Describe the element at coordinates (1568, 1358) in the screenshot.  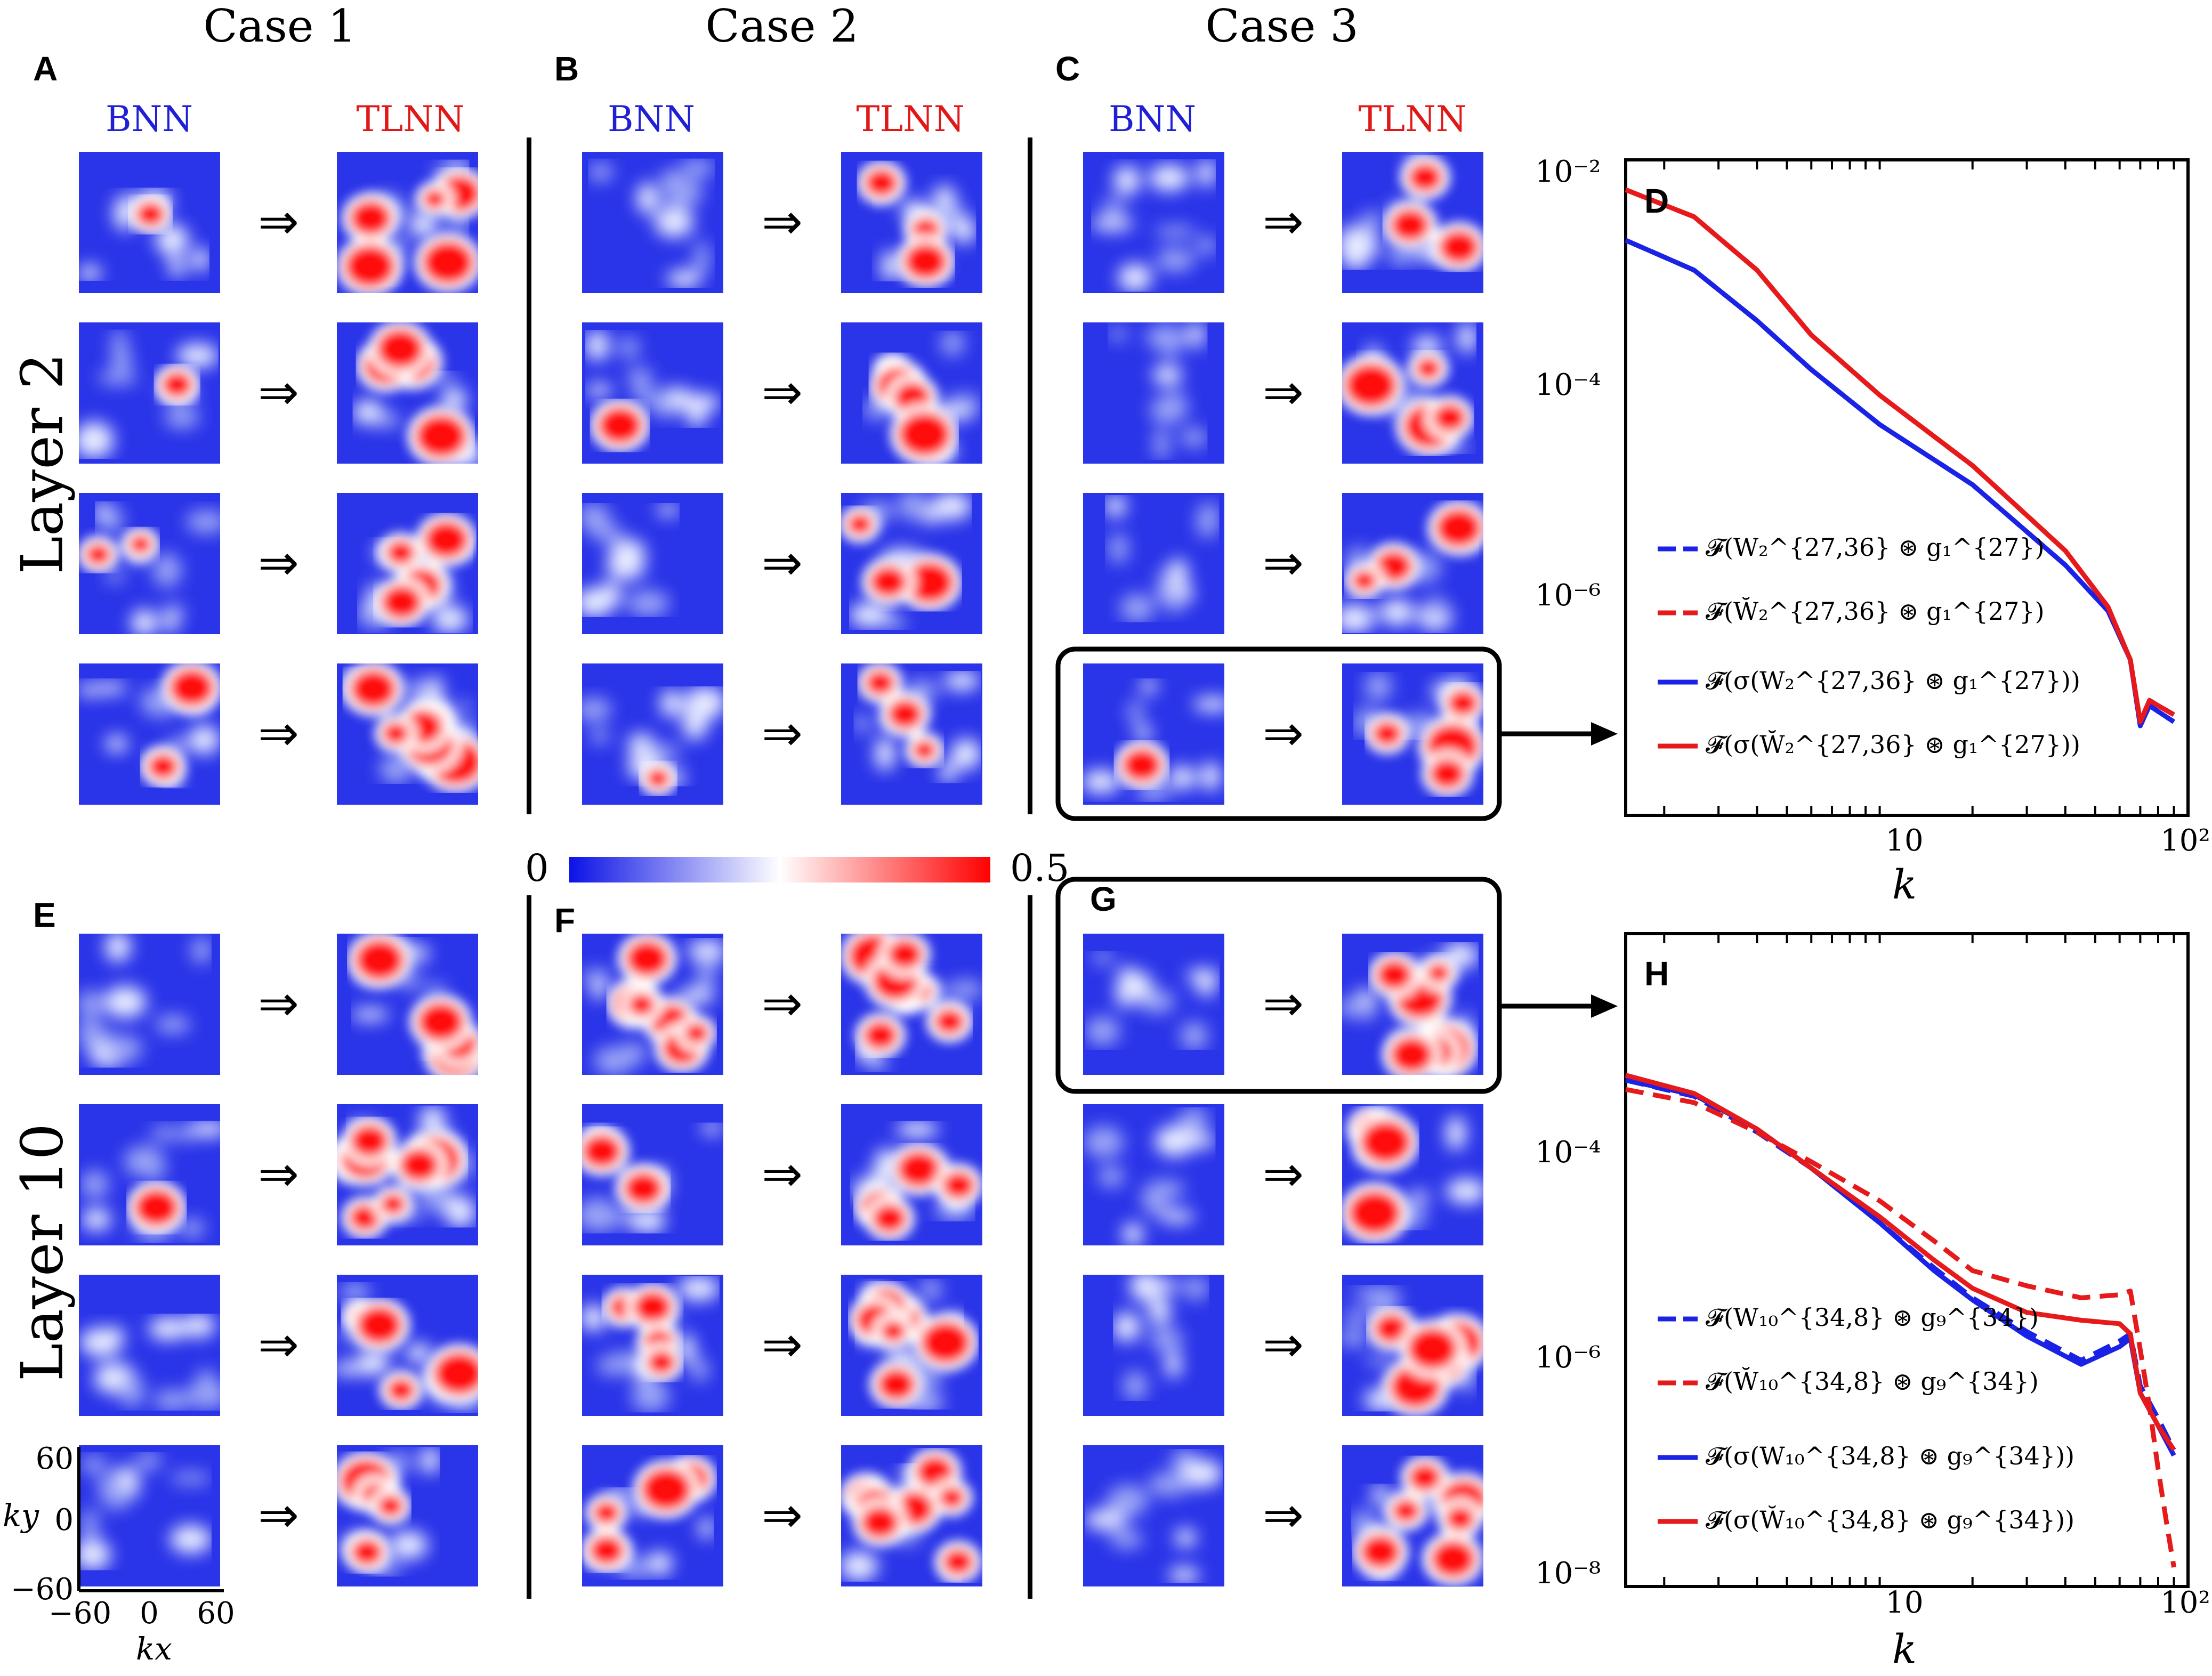
I see `plot-h-ytick-2: 10⁻⁶` at that location.